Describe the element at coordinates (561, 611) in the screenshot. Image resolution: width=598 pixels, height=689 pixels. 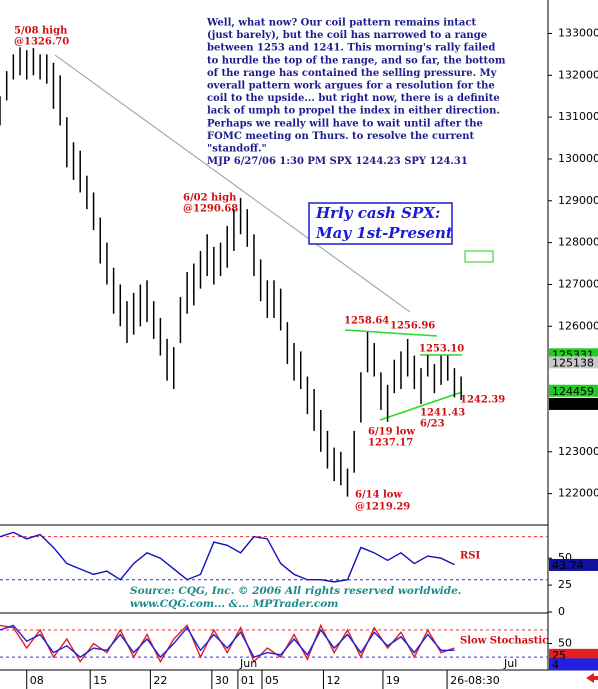
I see `y-tick-label: 0` at that location.